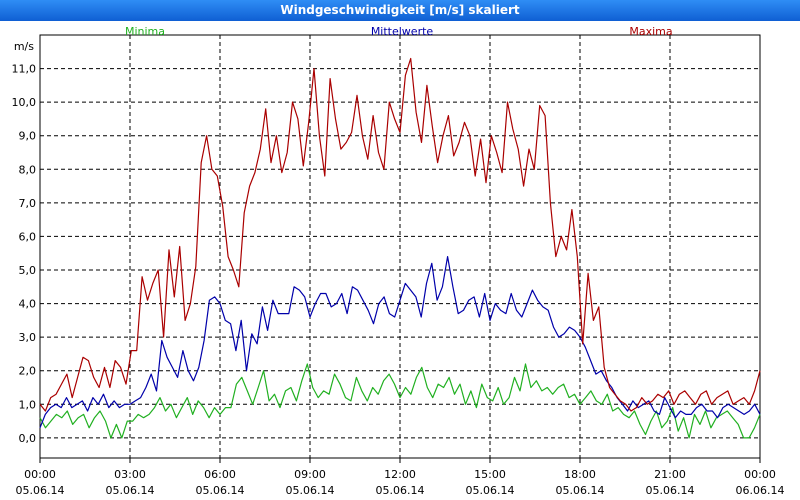 Image resolution: width=800 pixels, height=500 pixels. Describe the element at coordinates (130, 474) in the screenshot. I see `x-tick-time: 03:00` at that location.